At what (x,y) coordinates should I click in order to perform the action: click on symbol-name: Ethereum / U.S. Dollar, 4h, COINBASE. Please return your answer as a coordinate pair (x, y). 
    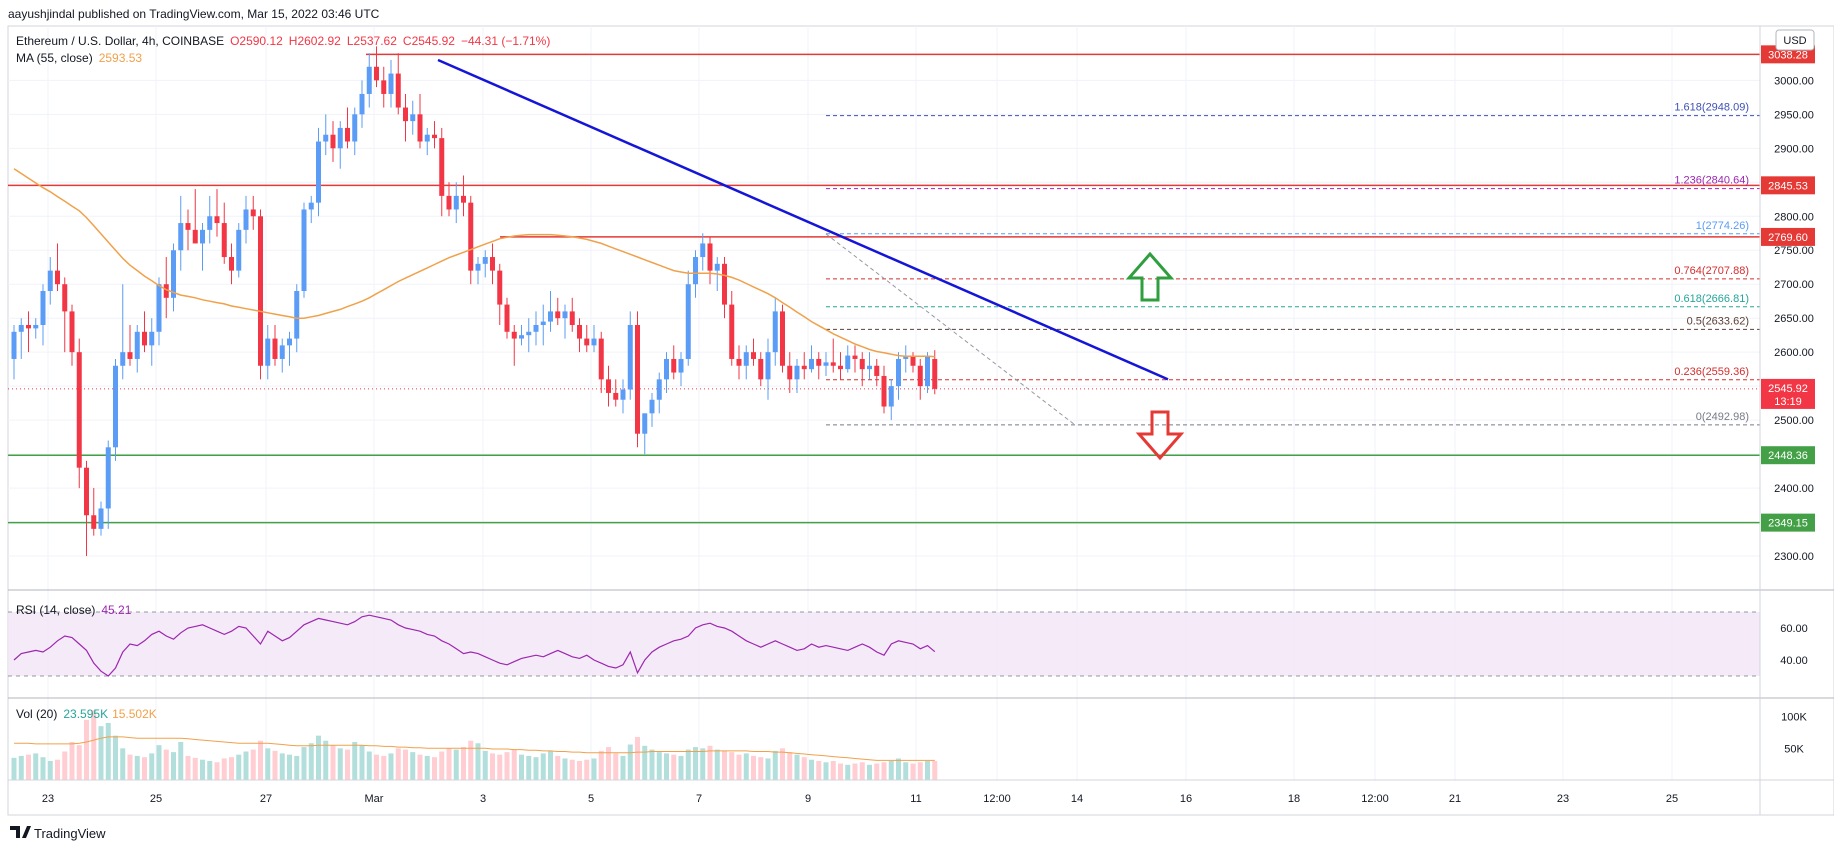
    Looking at the image, I should click on (120, 41).